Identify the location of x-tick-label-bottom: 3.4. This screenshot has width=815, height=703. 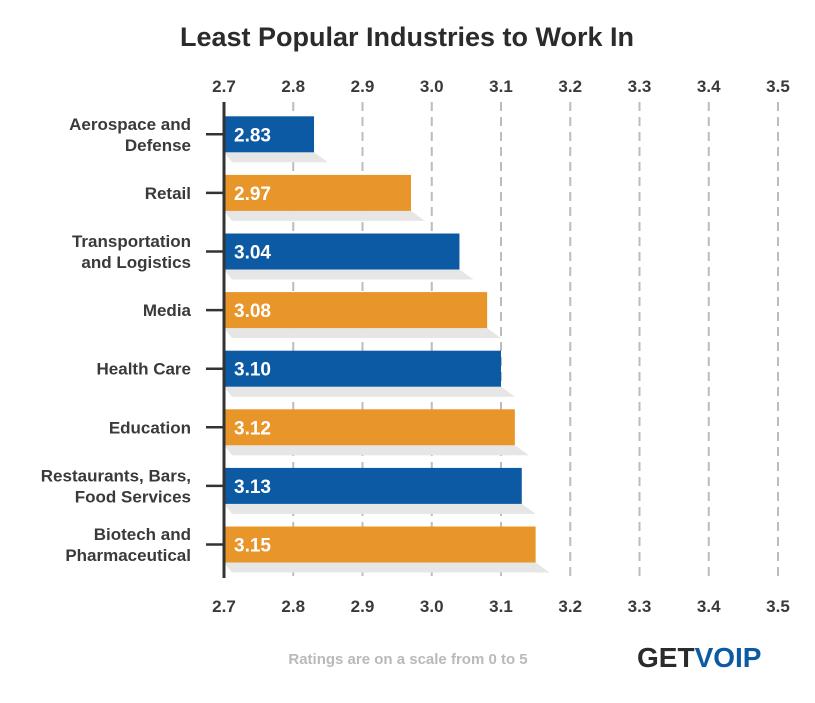
(709, 606).